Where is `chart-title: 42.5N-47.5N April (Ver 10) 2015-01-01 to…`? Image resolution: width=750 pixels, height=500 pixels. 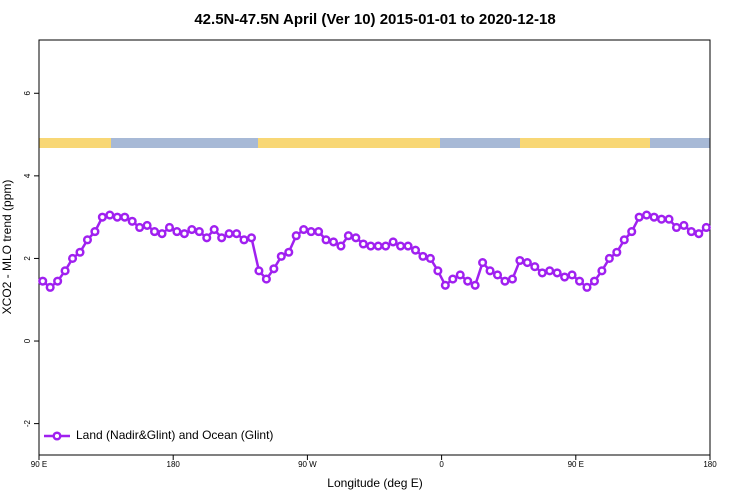 chart-title: 42.5N-47.5N April (Ver 10) 2015-01-01 to… is located at coordinates (374, 19).